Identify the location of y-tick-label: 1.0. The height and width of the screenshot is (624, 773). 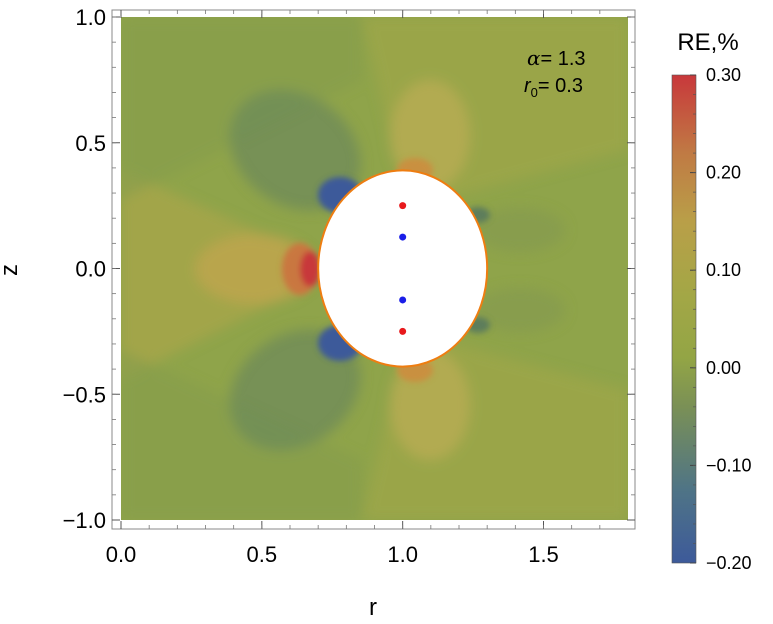
(90, 17).